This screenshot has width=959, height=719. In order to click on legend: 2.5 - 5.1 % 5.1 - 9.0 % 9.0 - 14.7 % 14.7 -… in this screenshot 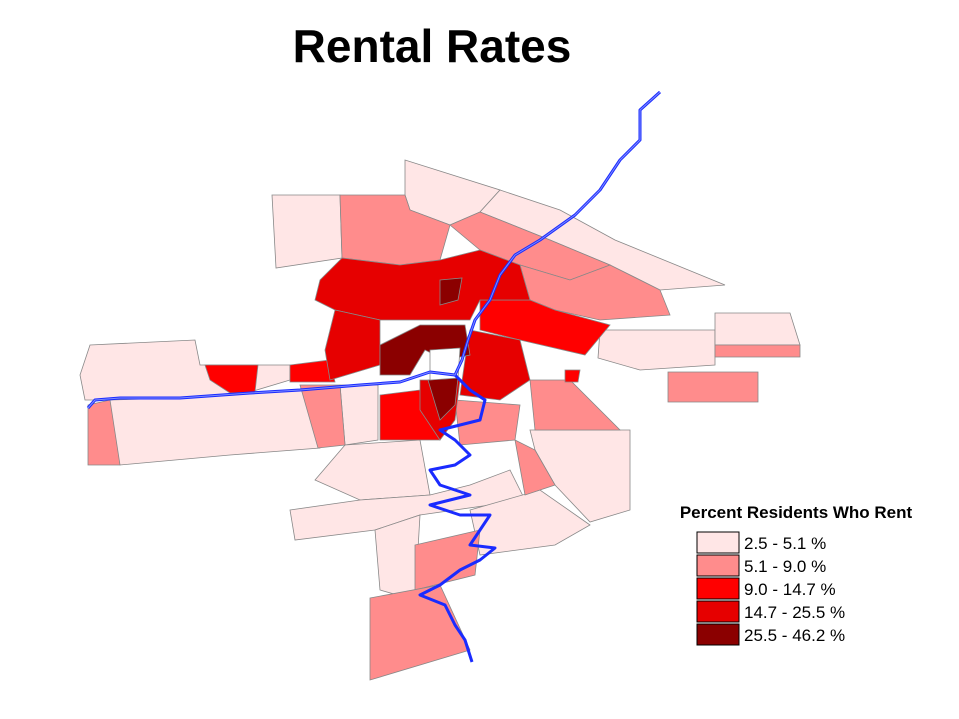, I will do `click(770, 588)`.